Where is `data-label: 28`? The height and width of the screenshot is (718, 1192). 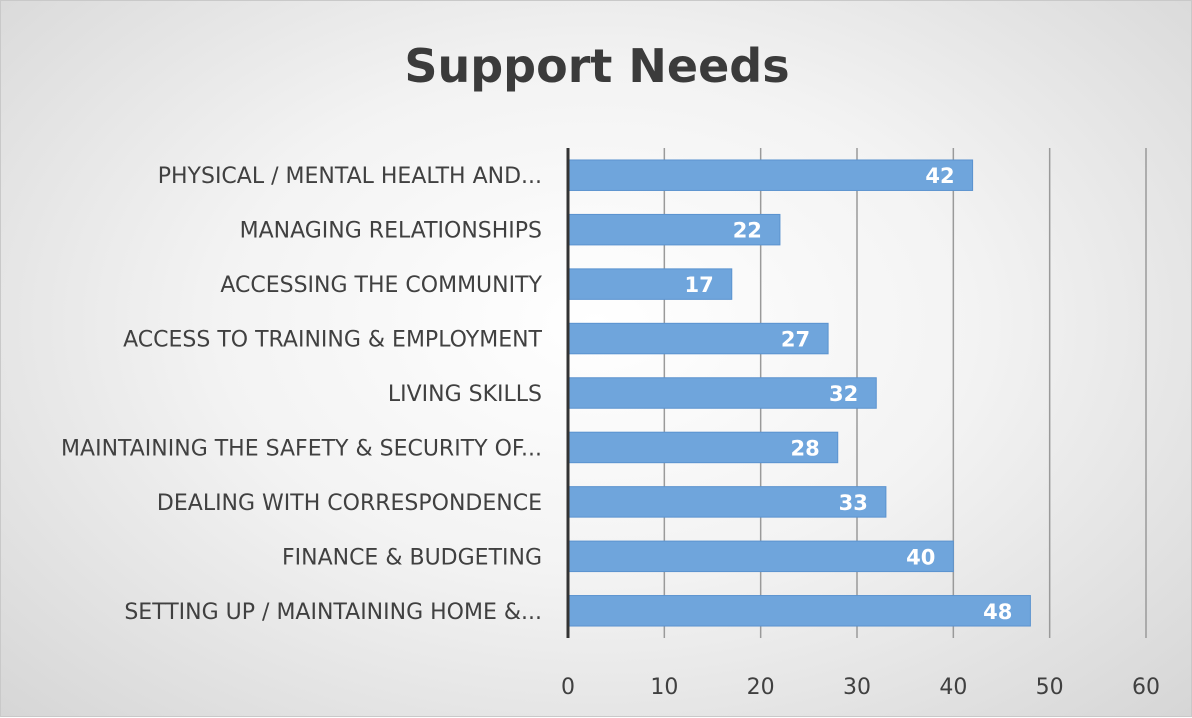 data-label: 28 is located at coordinates (804, 448).